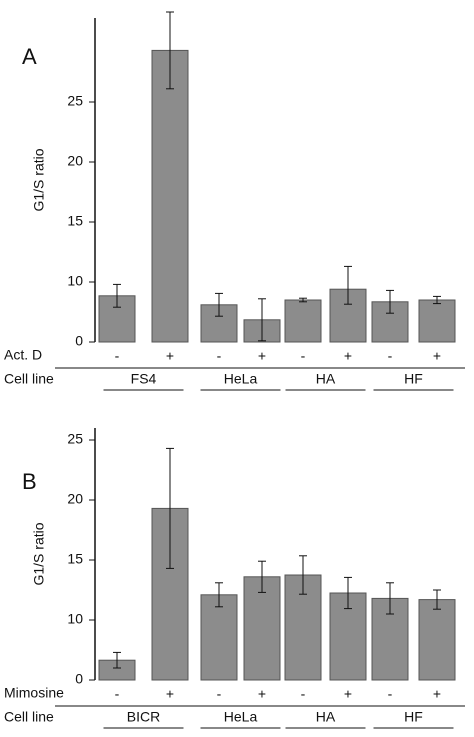 The height and width of the screenshot is (737, 474). I want to click on treatment-label: Act. D, so click(23, 355).